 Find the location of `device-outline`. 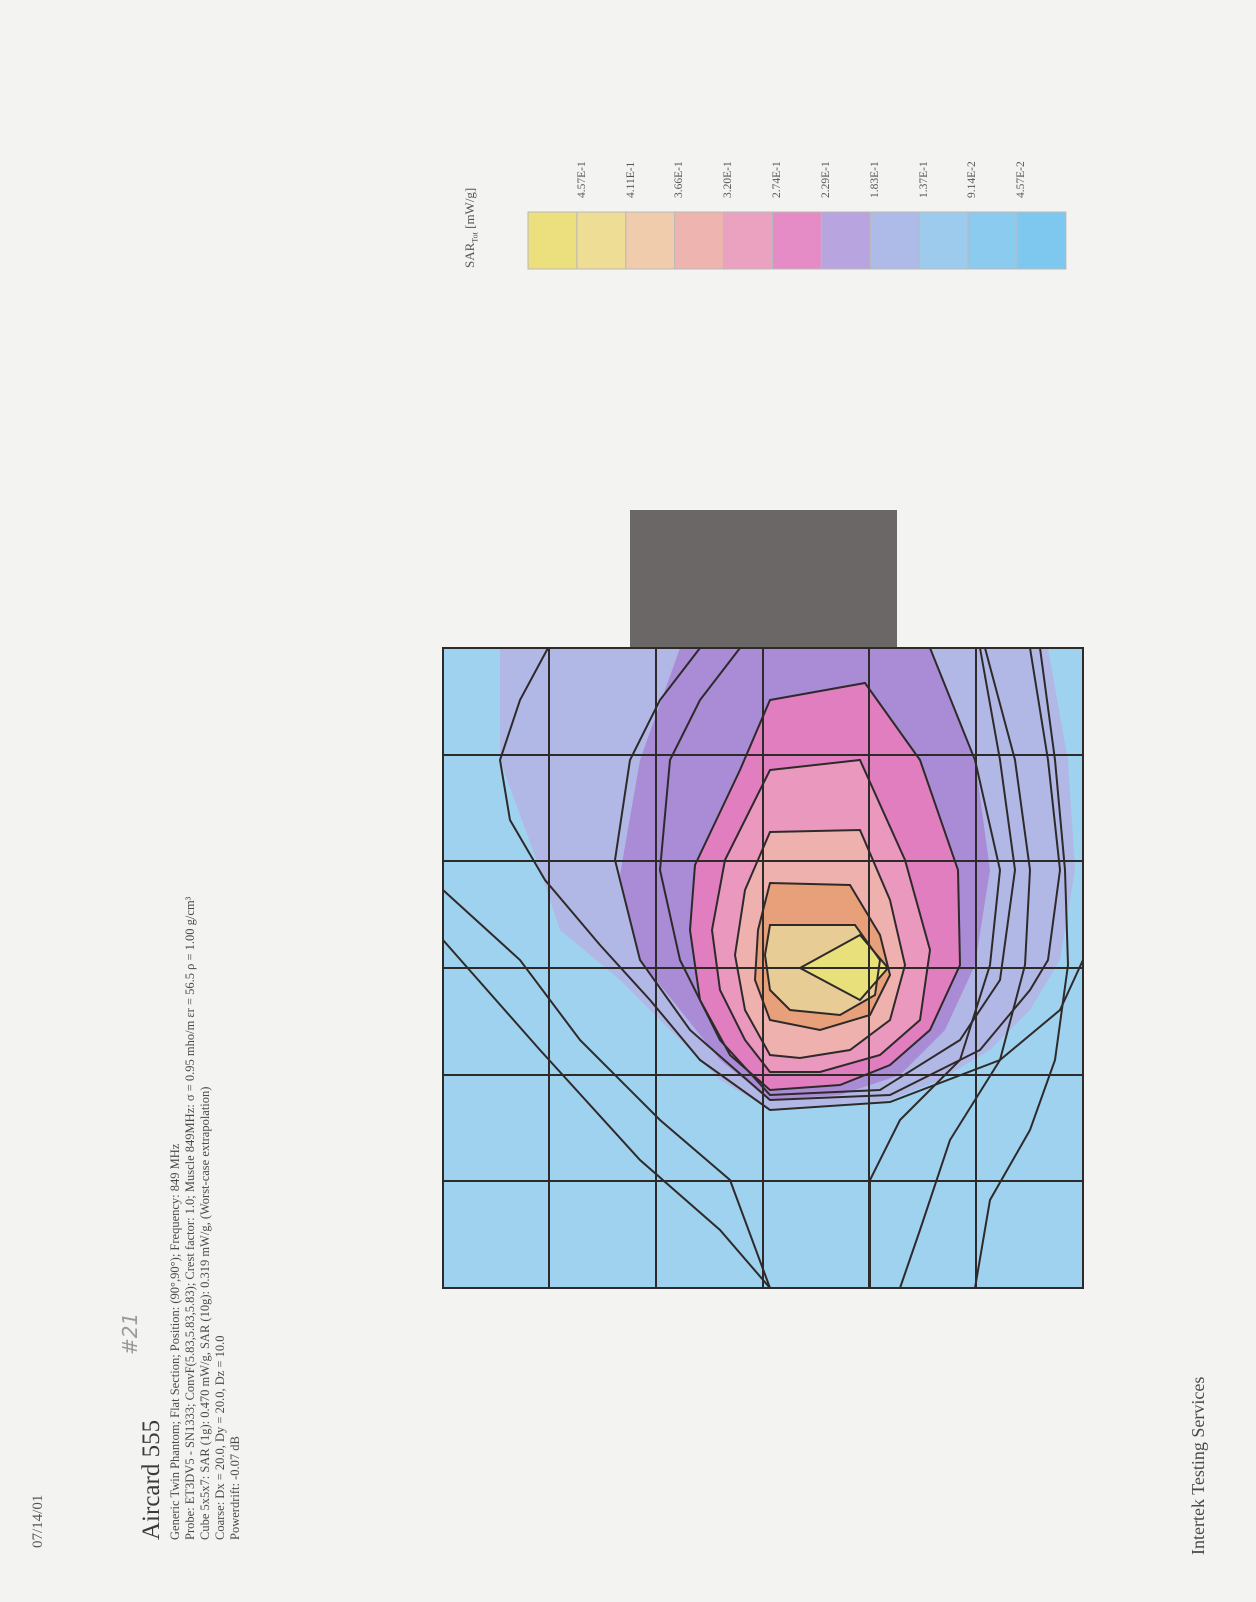

device-outline is located at coordinates (763, 579).